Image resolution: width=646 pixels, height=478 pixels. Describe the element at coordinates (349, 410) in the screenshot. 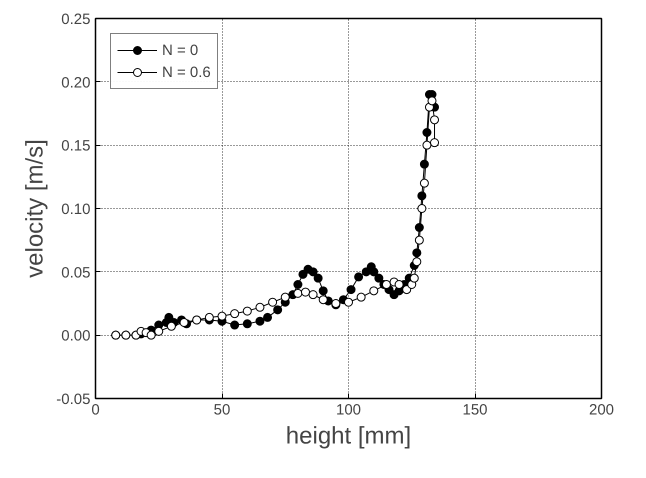

I see `x-tick-label: 100` at that location.